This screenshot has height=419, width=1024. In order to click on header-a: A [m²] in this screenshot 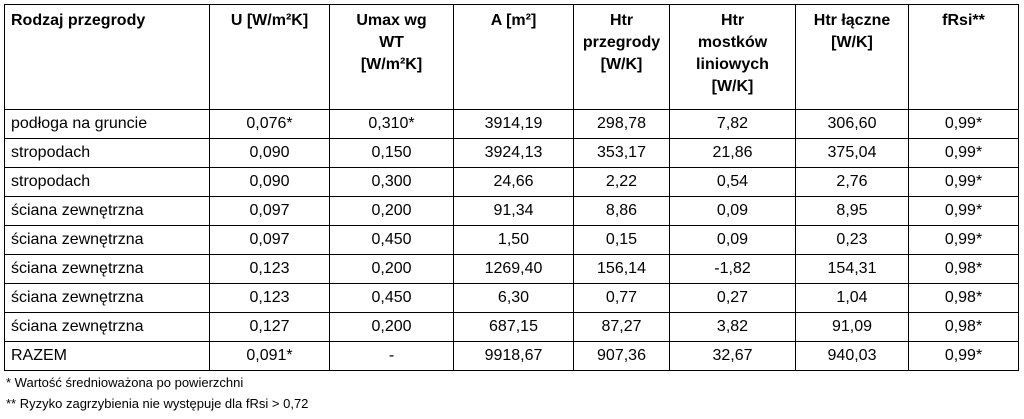, I will do `click(513, 57)`.